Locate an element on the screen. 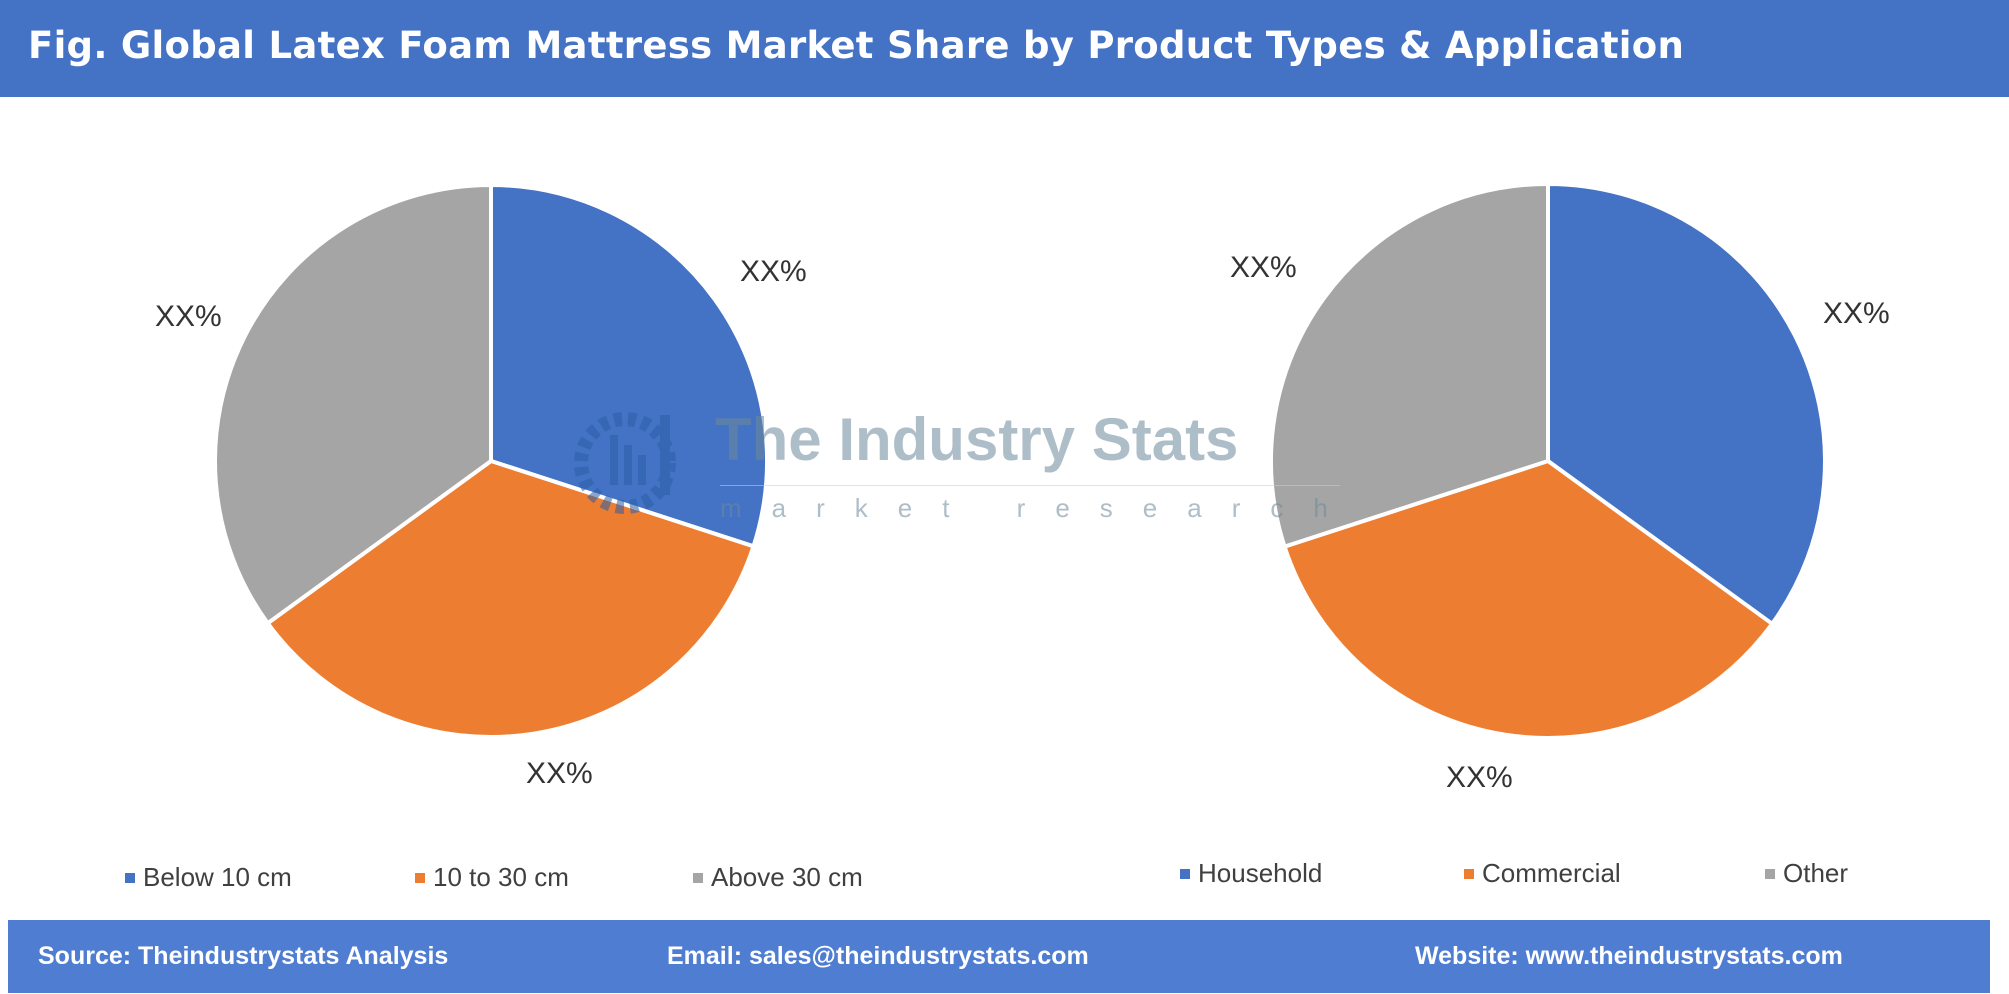  data-label-pie1-1: XX% is located at coordinates (559, 773).